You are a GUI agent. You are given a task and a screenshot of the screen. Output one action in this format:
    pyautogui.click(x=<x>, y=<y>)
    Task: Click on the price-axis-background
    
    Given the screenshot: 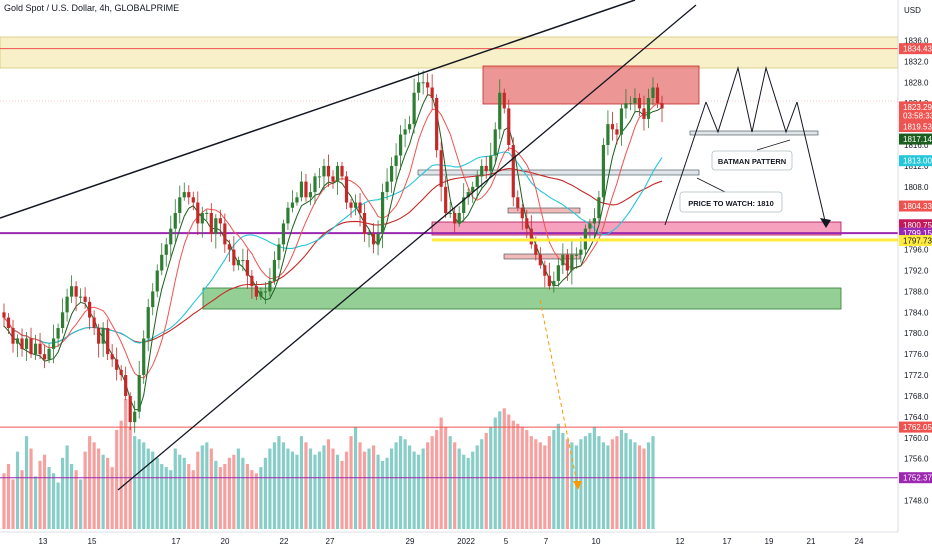 What is the action you would take?
    pyautogui.click(x=915, y=275)
    